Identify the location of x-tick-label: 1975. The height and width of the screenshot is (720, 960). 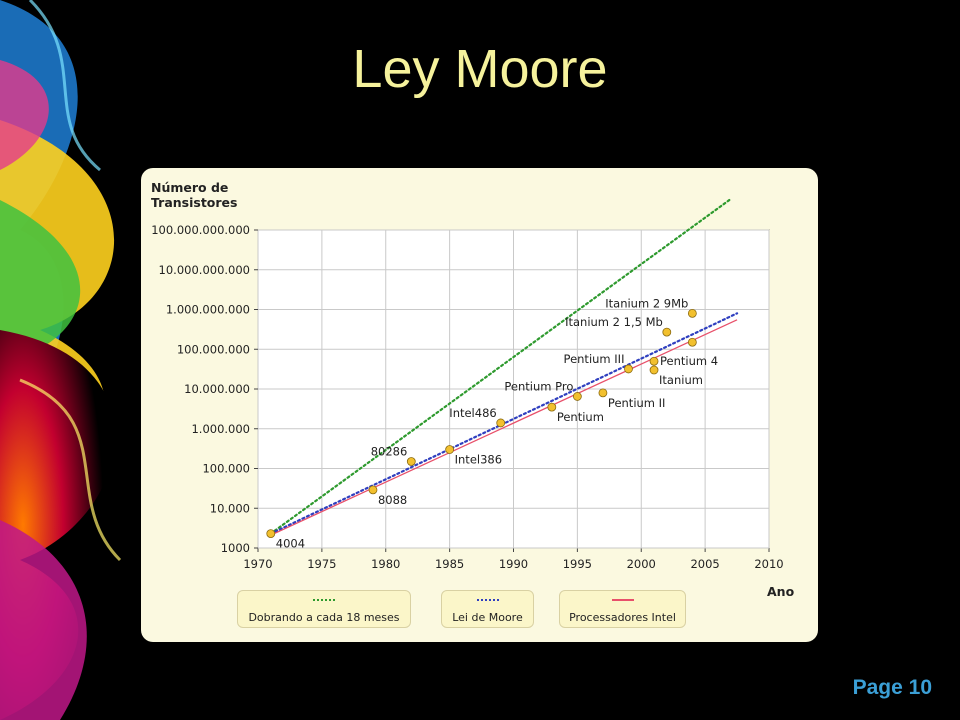
(321, 564).